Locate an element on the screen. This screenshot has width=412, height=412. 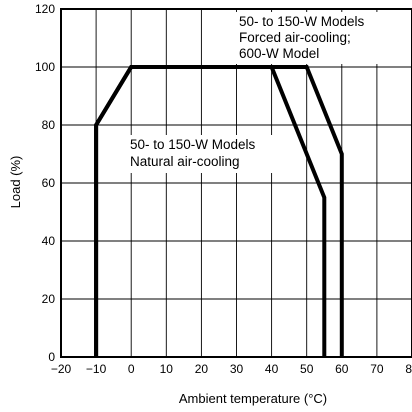
annotation-line: 600-W Model is located at coordinates (279, 53).